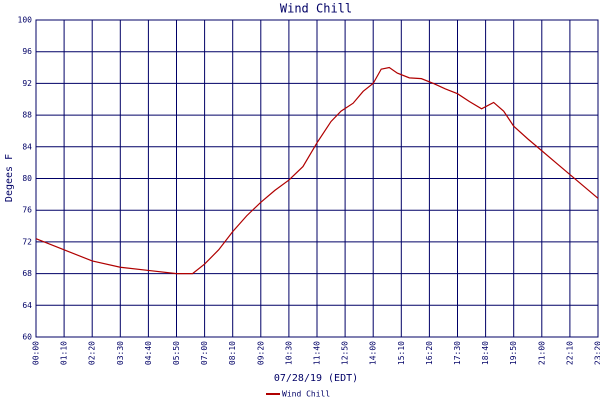 The height and width of the screenshot is (400, 600). I want to click on y-tick-label: 88, so click(27, 115).